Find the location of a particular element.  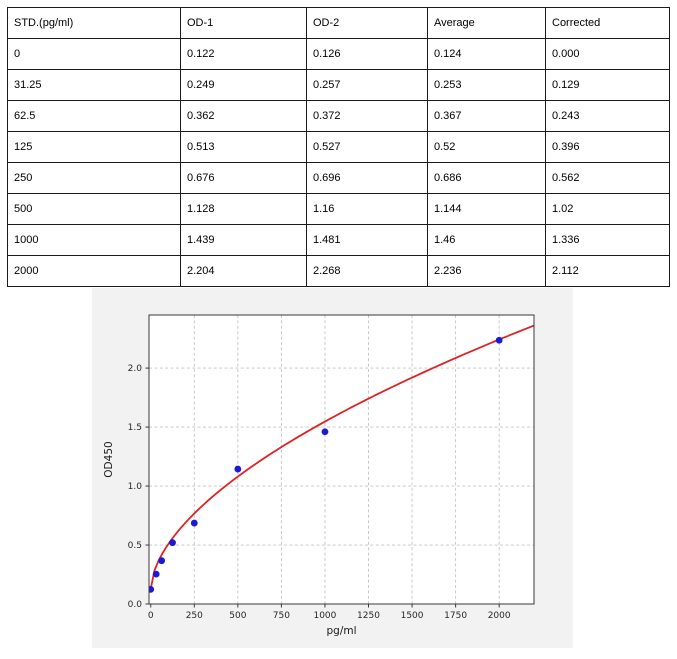

x-tick-label: 500 is located at coordinates (237, 616).